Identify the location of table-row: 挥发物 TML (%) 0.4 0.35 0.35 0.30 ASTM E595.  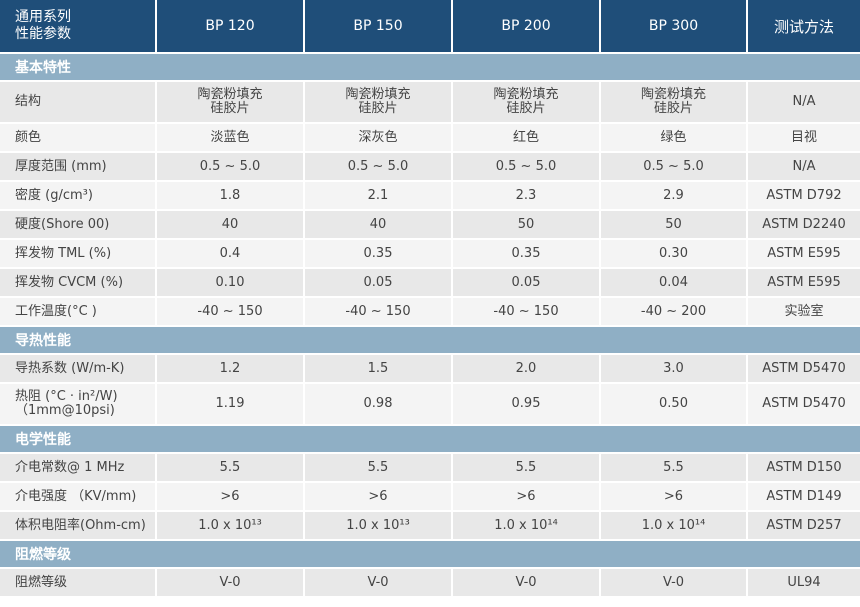
(430, 254).